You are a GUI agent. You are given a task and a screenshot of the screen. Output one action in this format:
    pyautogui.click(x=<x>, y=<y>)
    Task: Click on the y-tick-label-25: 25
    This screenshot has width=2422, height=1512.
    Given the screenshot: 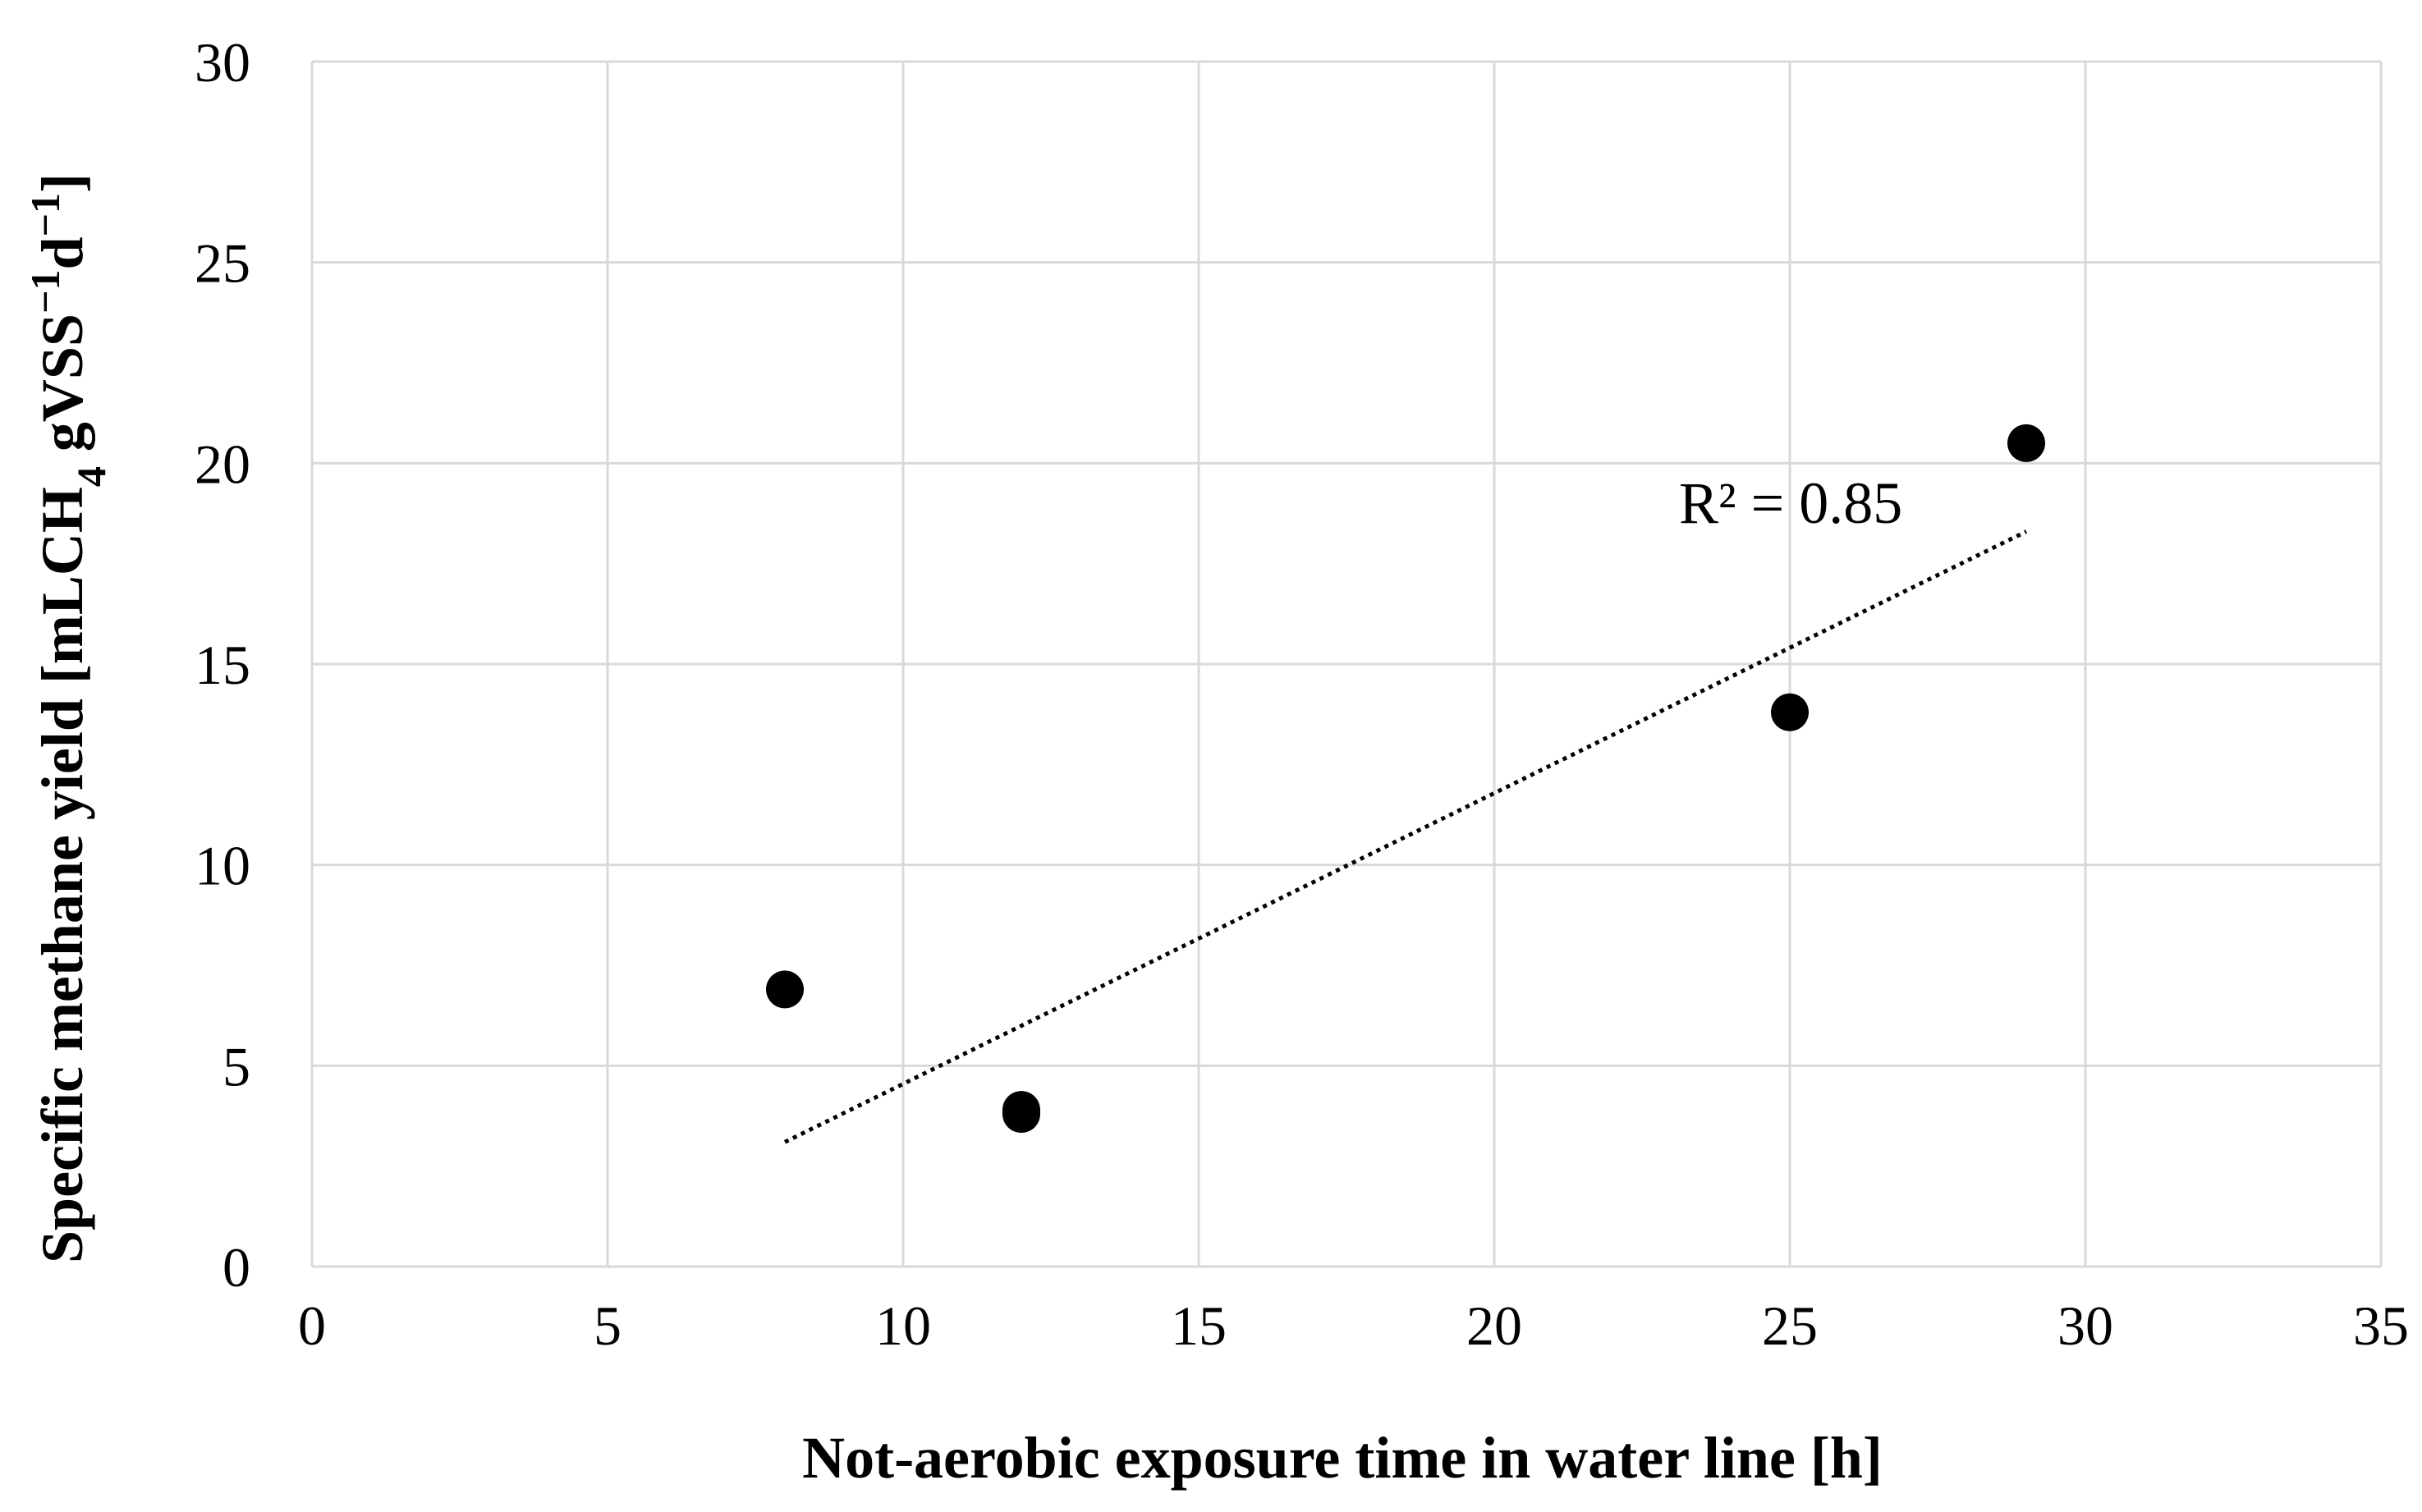 What is the action you would take?
    pyautogui.click(x=222, y=263)
    